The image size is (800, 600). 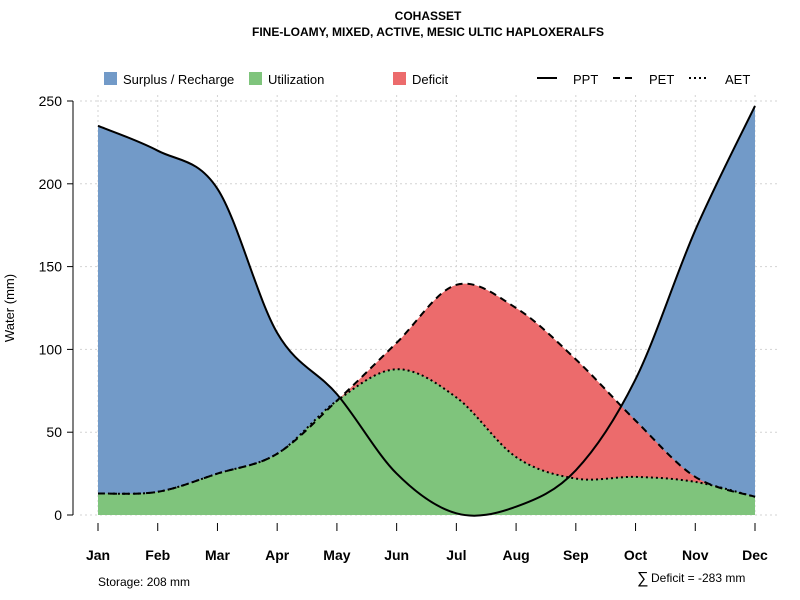 I want to click on deficit-sum-symbol: ∑, so click(x=642, y=578).